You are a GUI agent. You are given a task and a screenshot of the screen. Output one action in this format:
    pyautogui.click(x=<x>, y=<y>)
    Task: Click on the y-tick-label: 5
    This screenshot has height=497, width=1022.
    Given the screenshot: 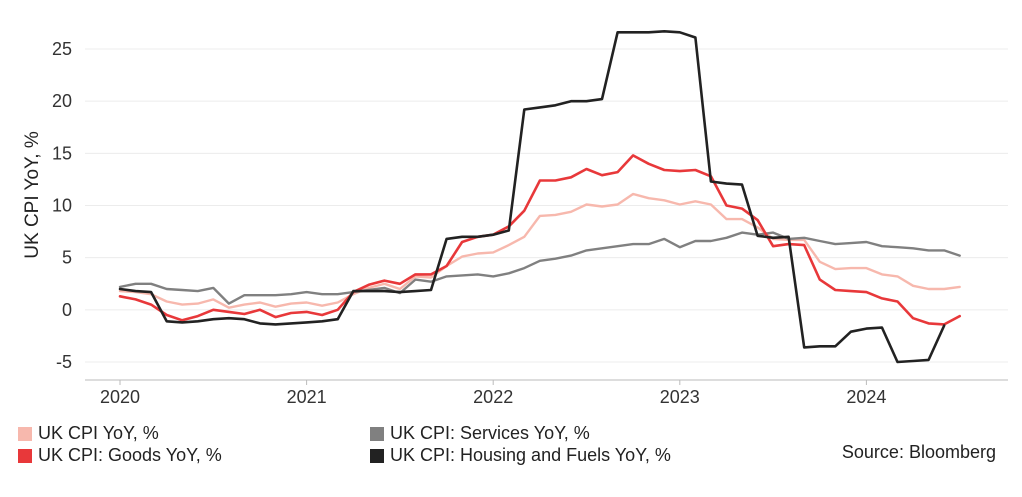 What is the action you would take?
    pyautogui.click(x=67, y=258)
    